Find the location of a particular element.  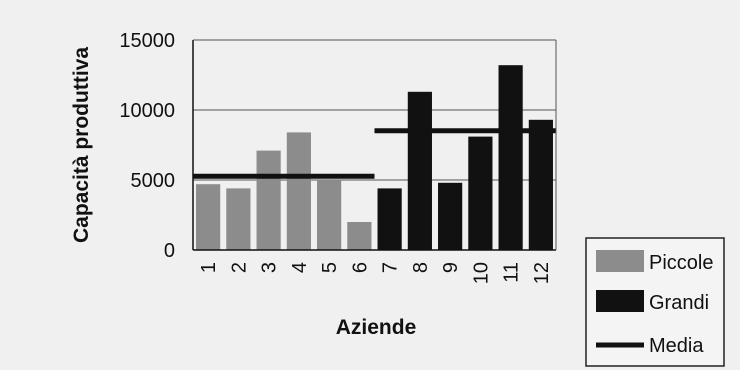

legend-label-grandi: Grandi is located at coordinates (679, 303).